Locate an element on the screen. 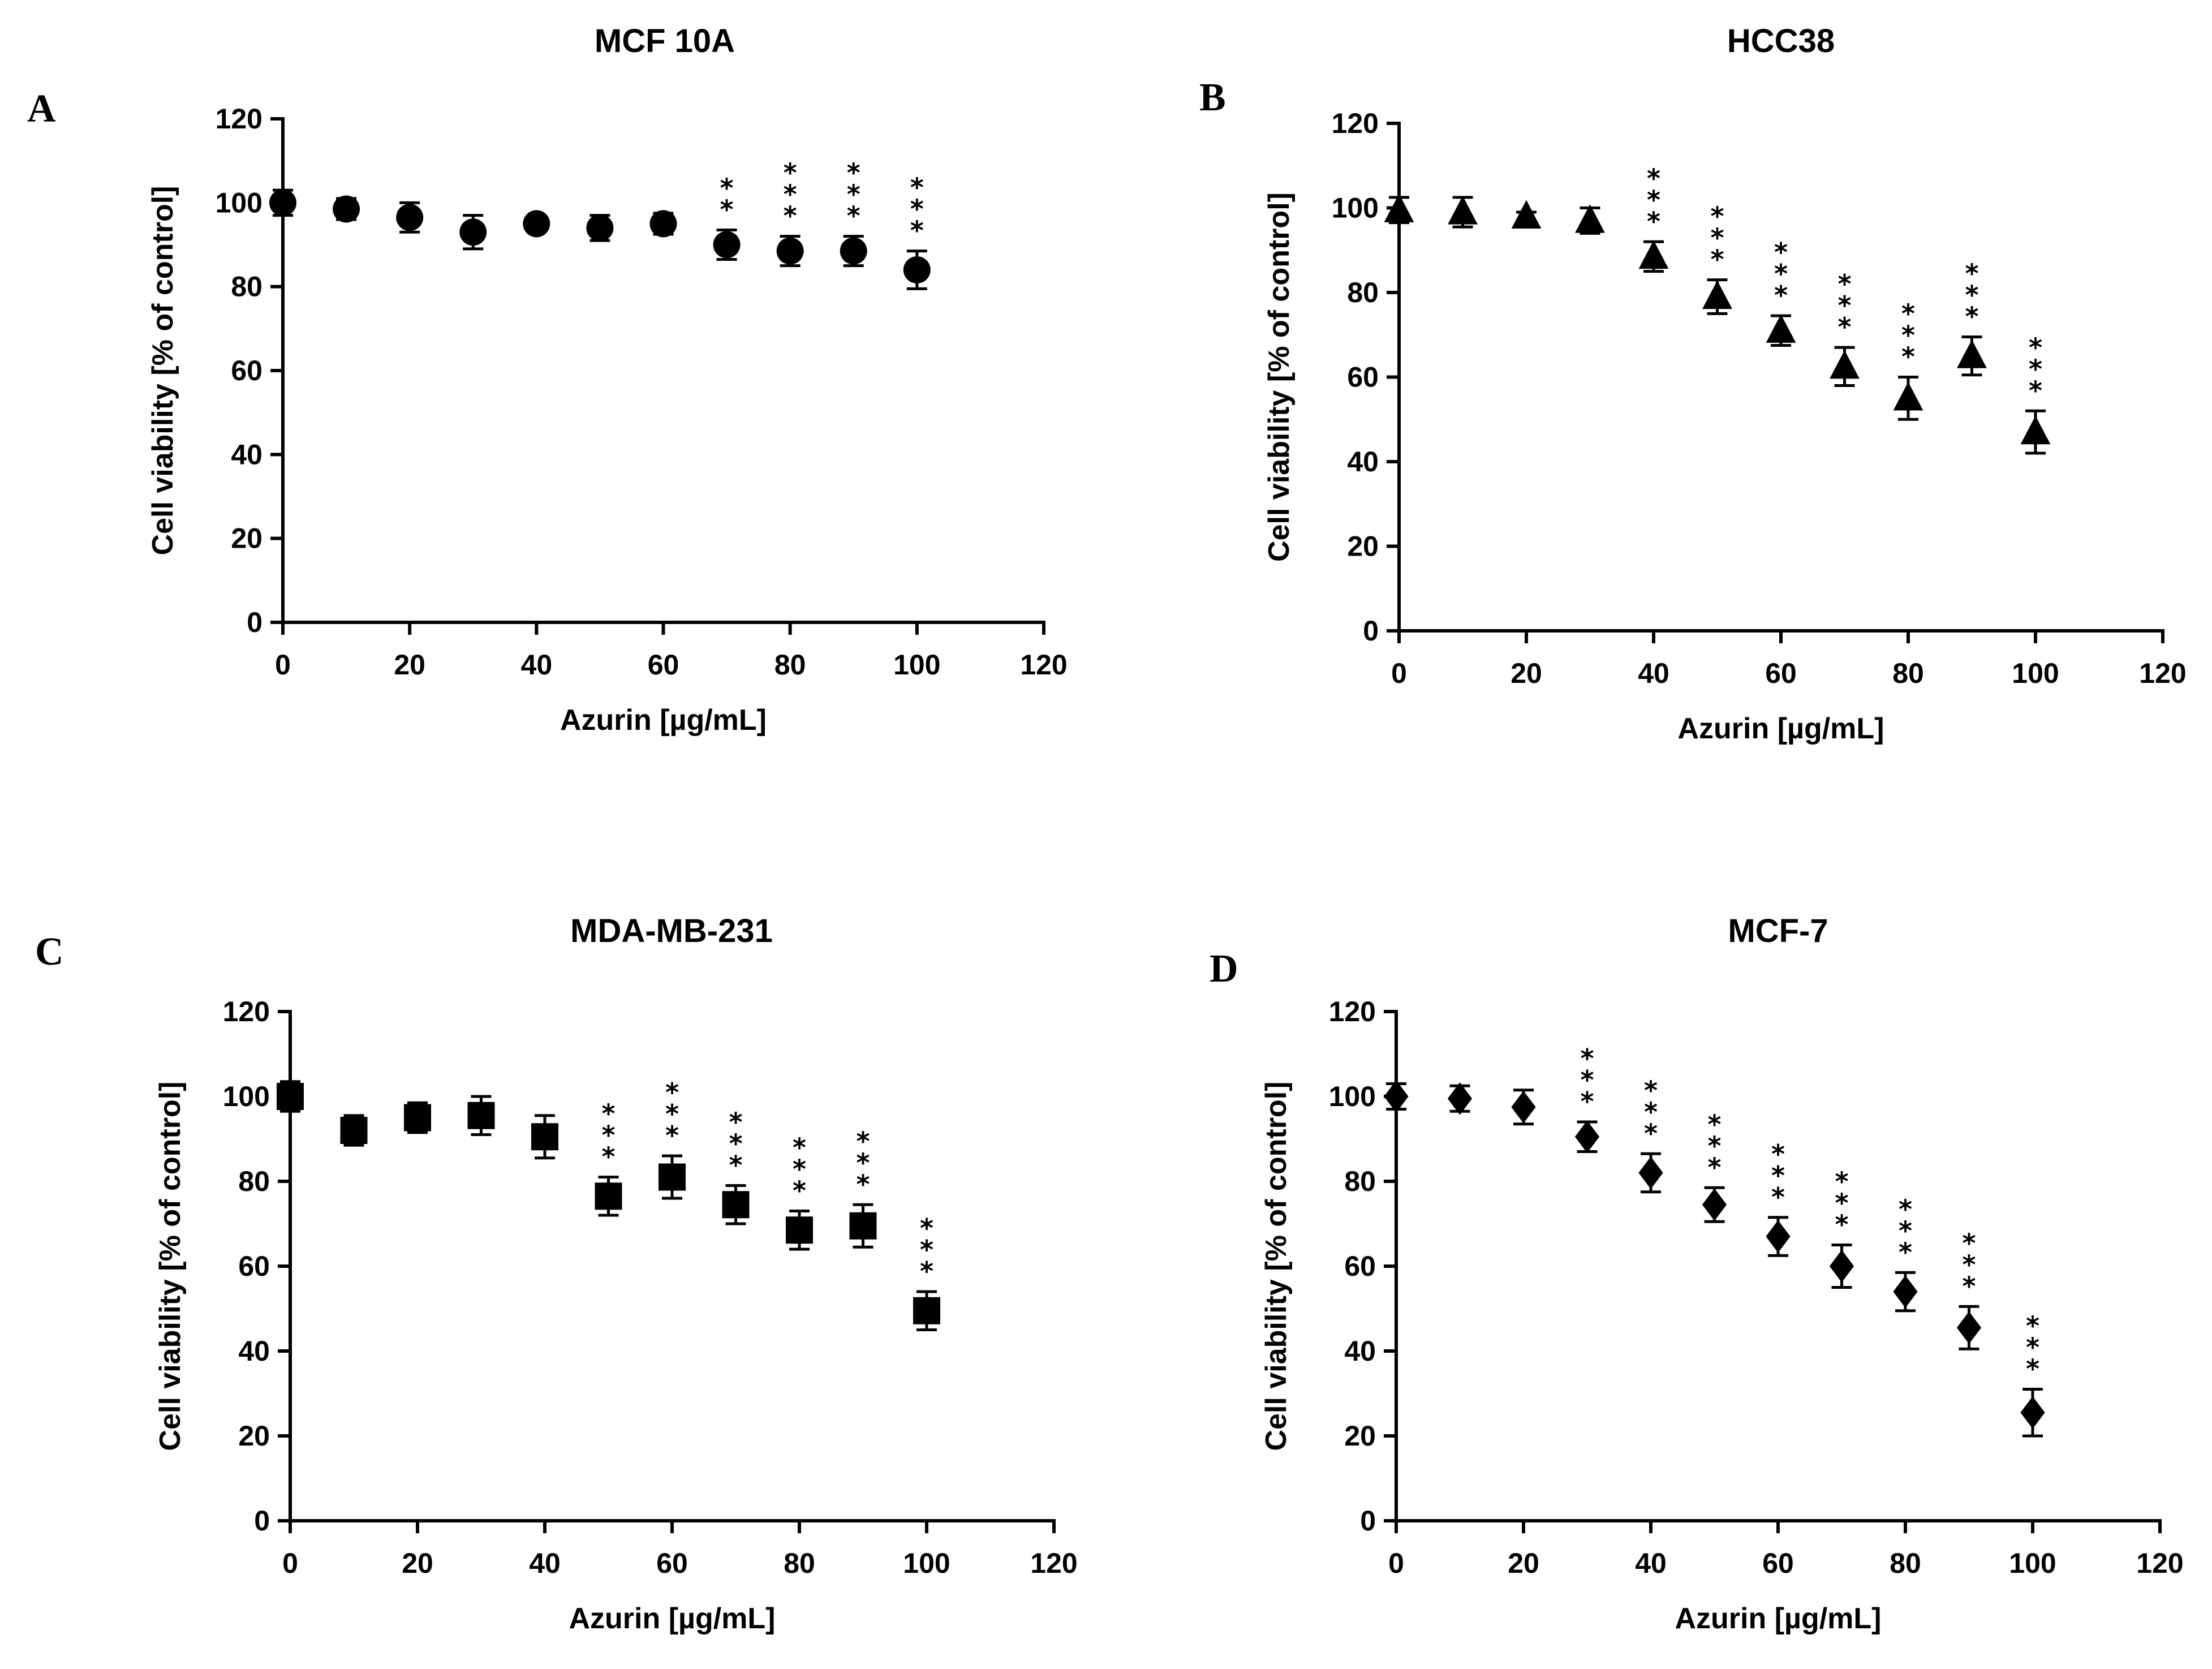  chart-title: MDA-MB-231 is located at coordinates (671, 931).